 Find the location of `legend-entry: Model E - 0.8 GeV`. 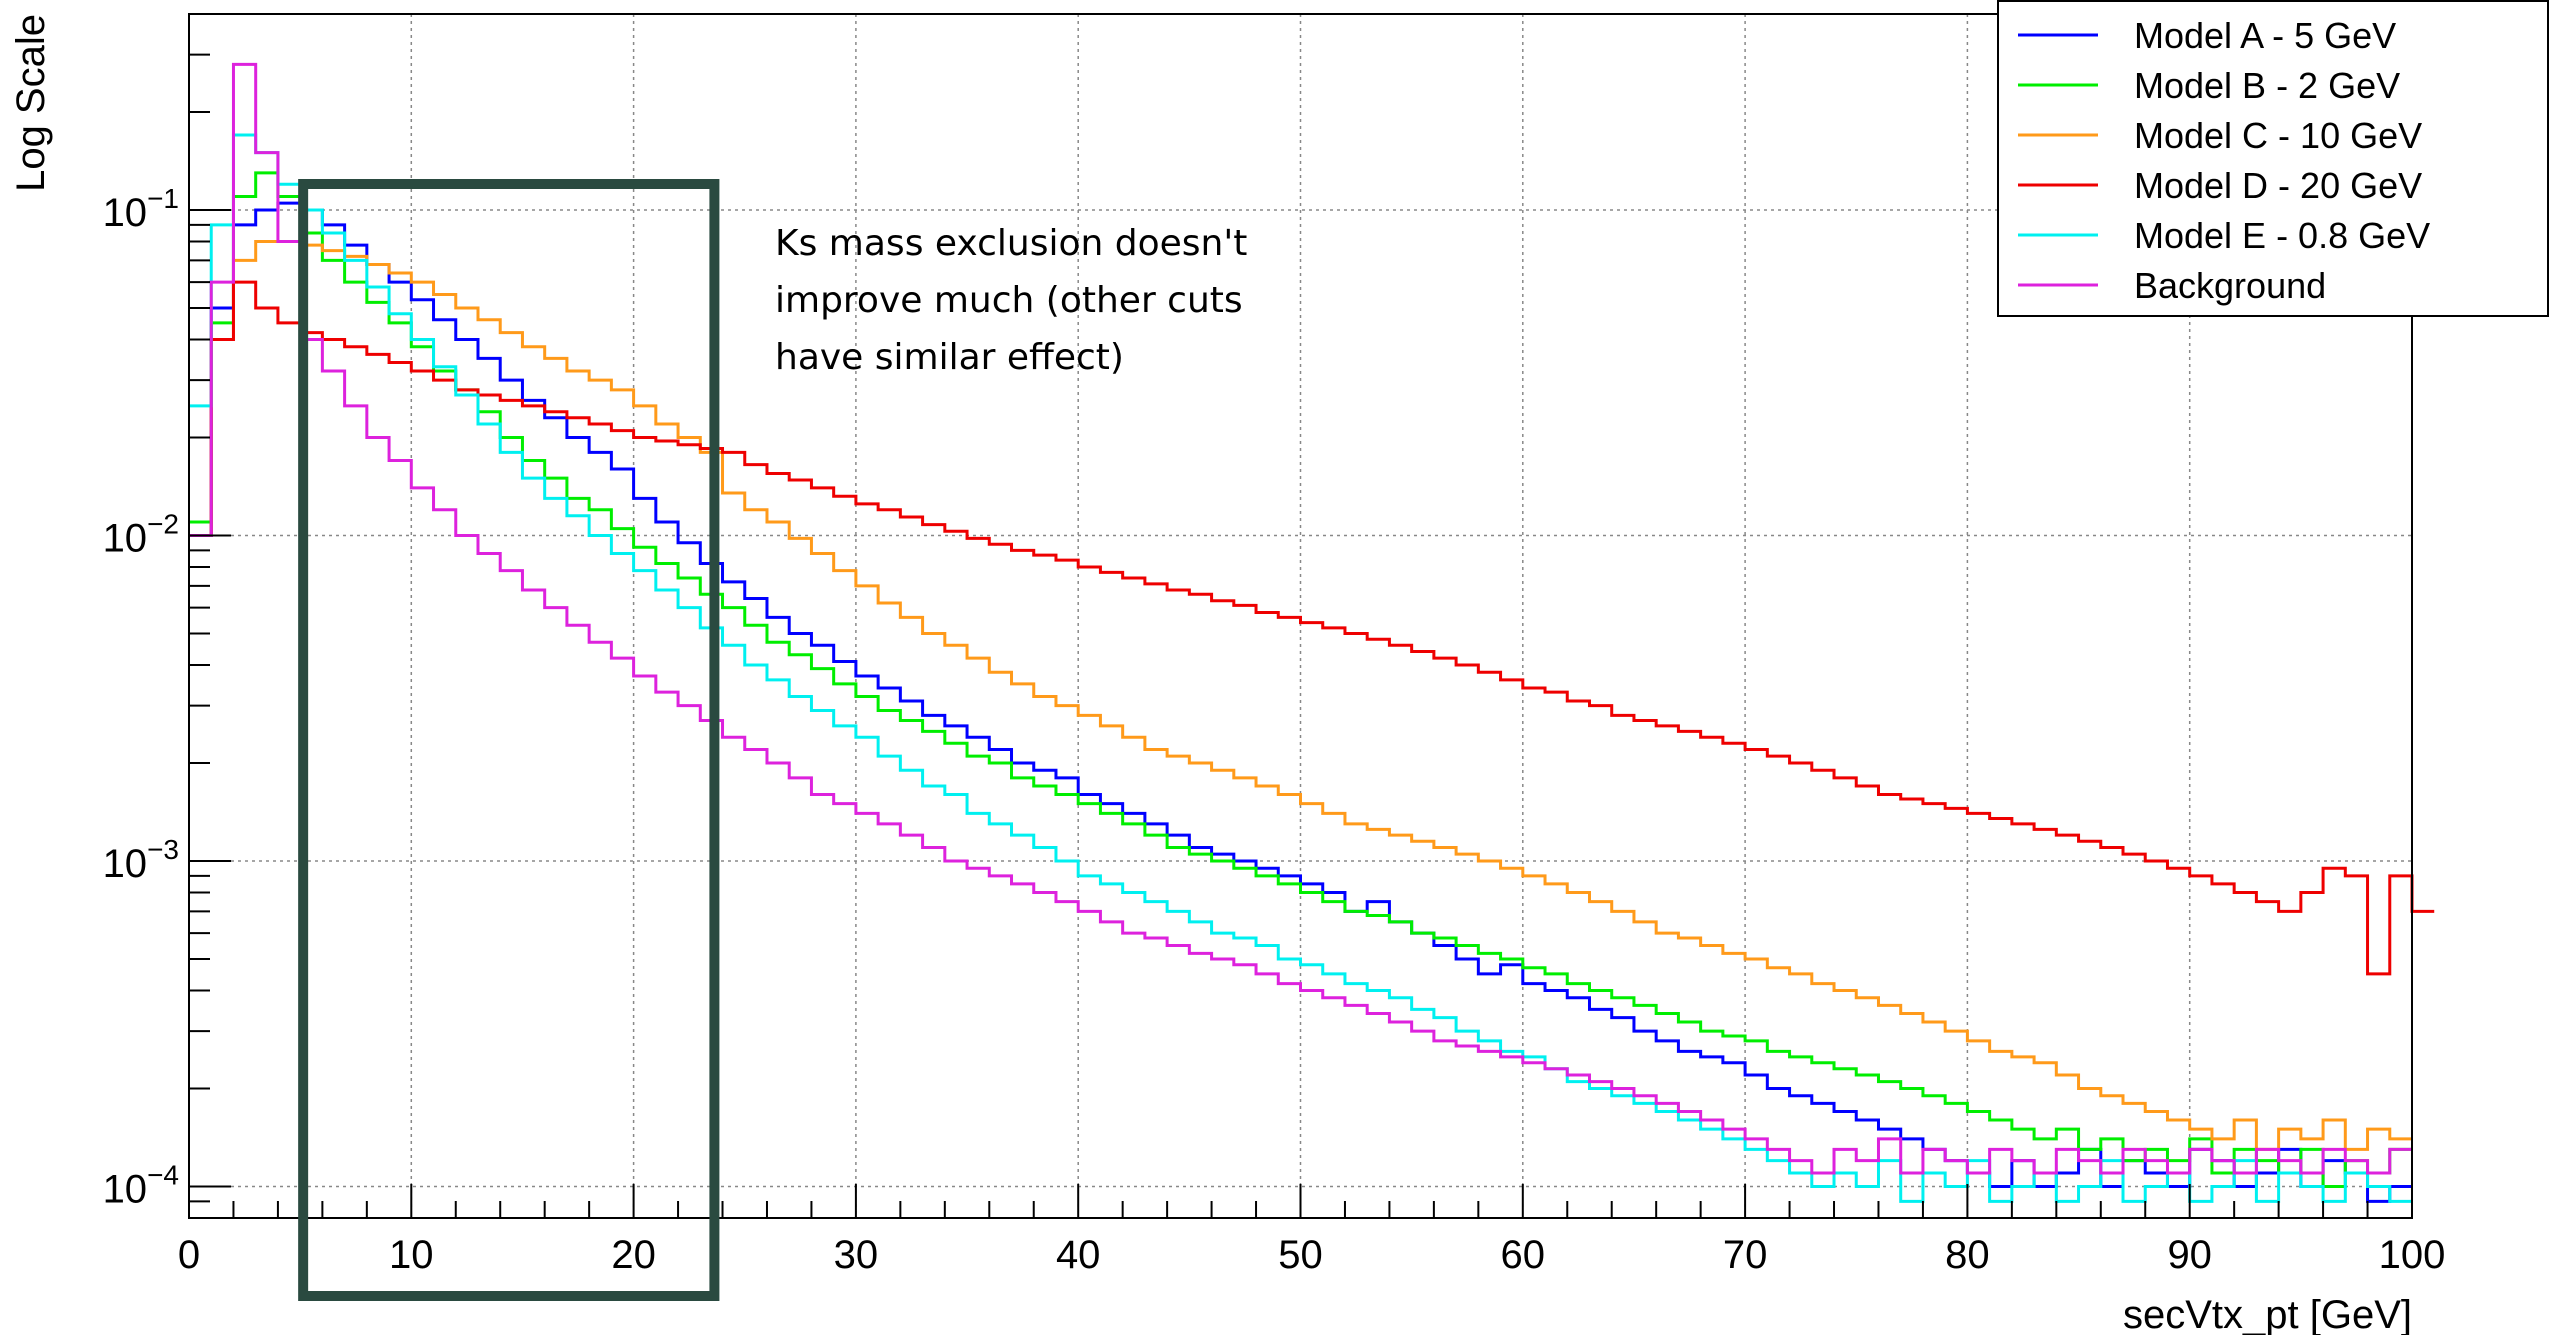

legend-entry: Model E - 0.8 GeV is located at coordinates (2282, 235).